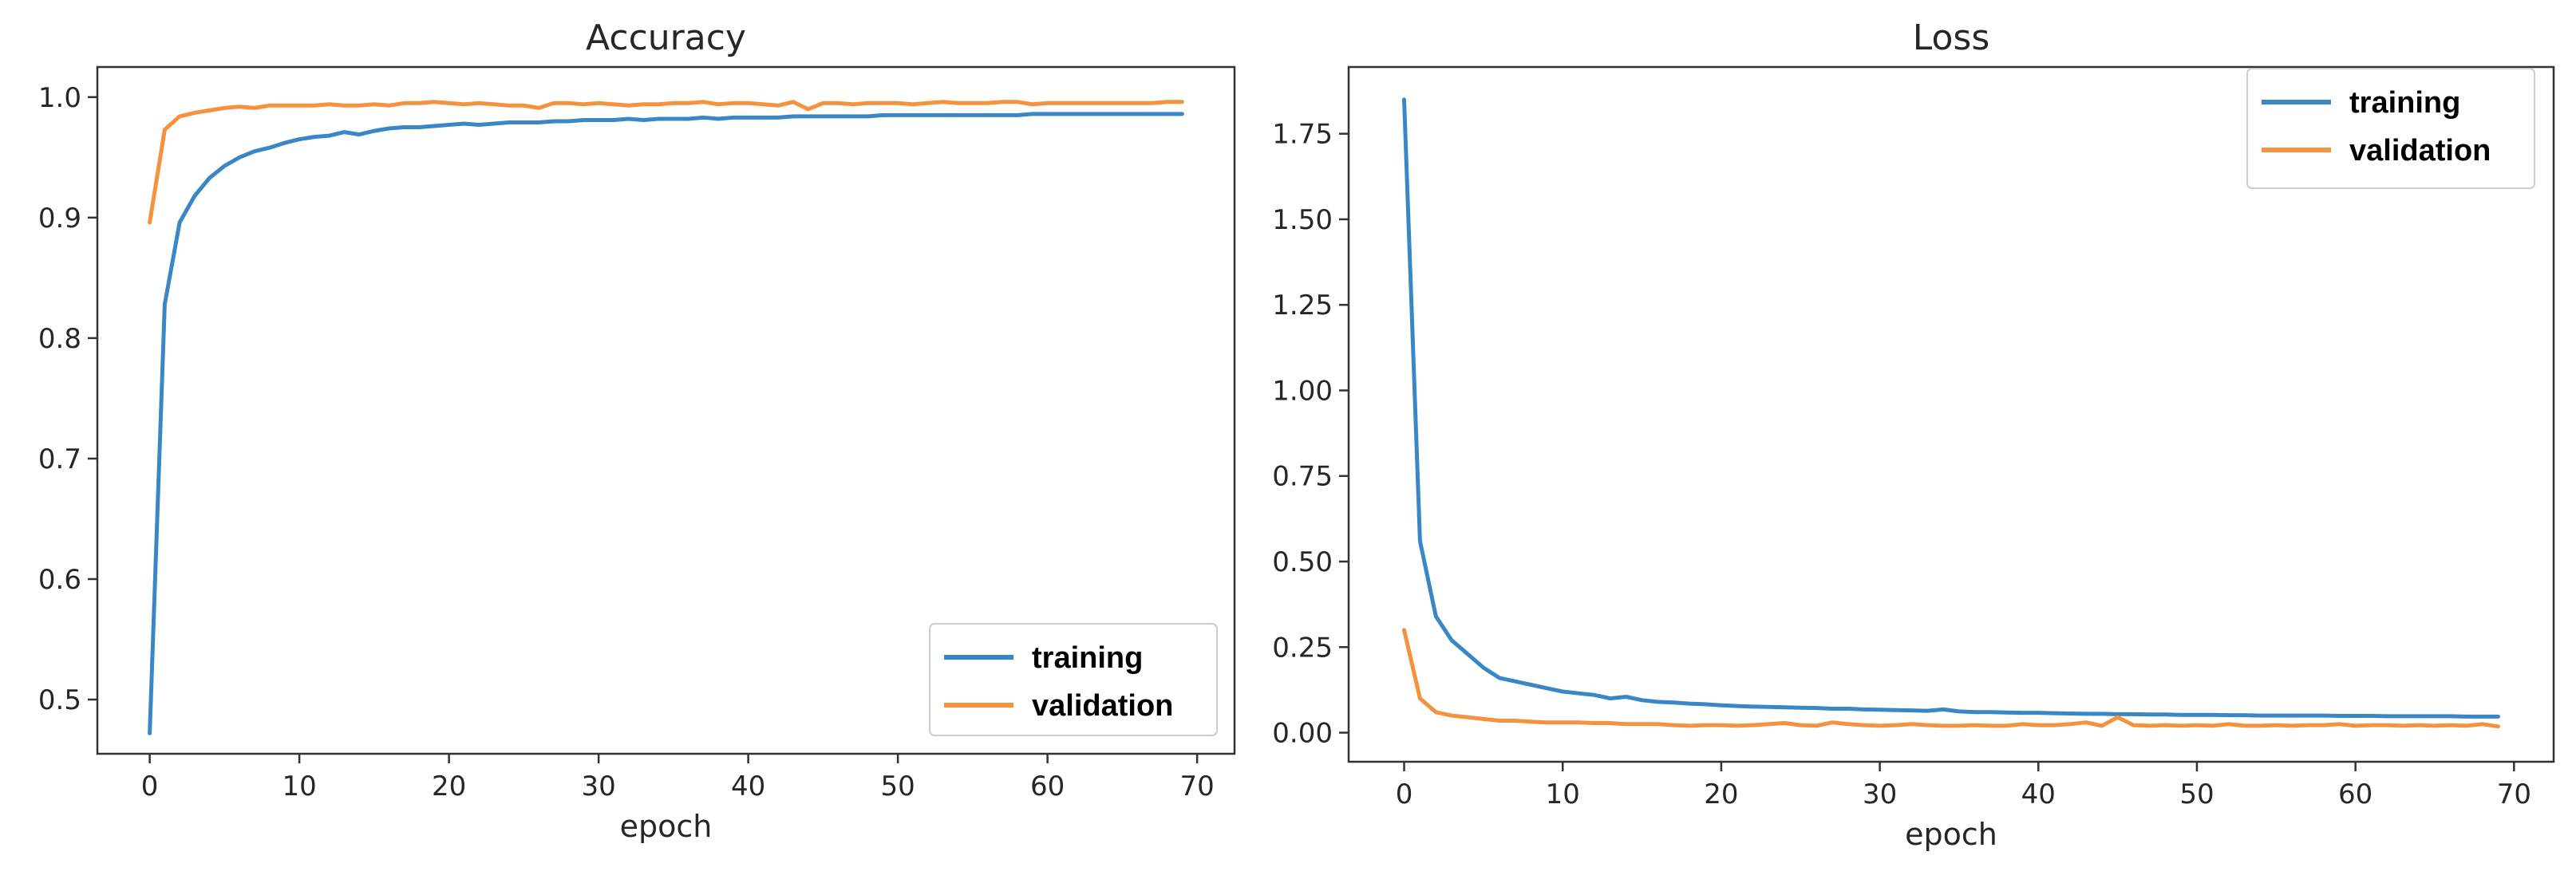 The image size is (2576, 883). I want to click on y-tick-label: 0.8, so click(59, 339).